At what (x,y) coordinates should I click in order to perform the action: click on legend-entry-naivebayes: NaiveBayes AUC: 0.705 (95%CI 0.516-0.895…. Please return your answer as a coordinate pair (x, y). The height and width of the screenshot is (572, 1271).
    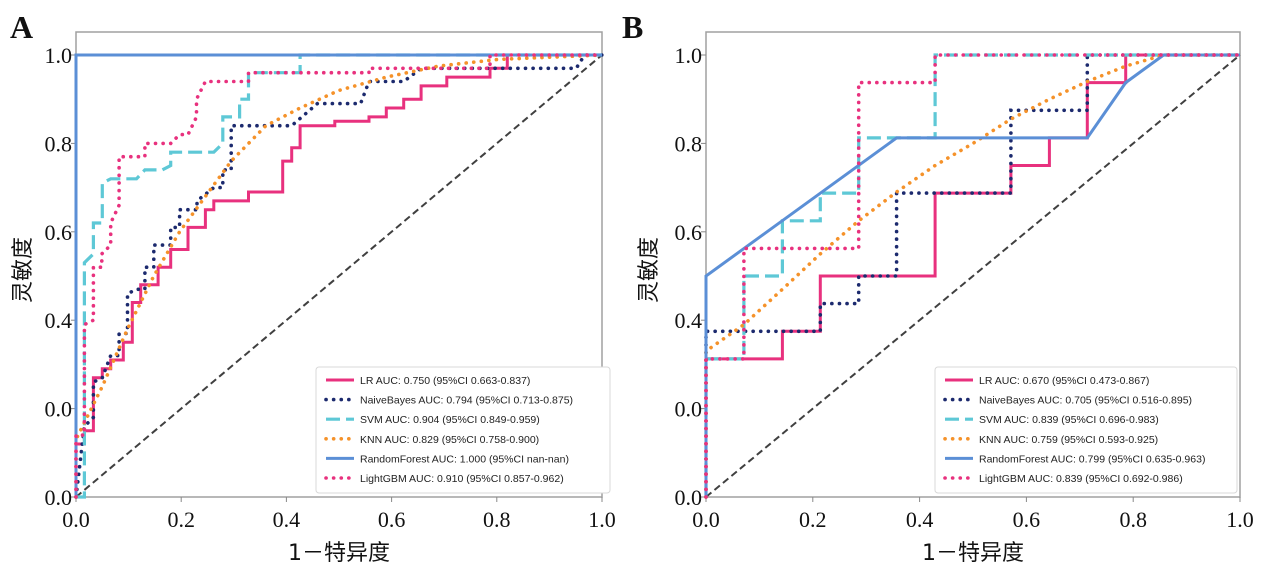
    Looking at the image, I should click on (1085, 401).